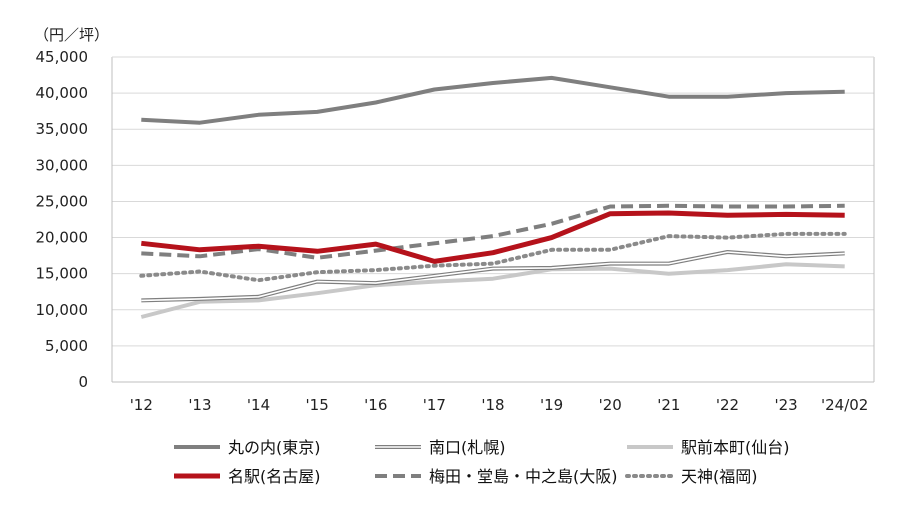  I want to click on y-tick-label: 45,000, so click(62, 57).